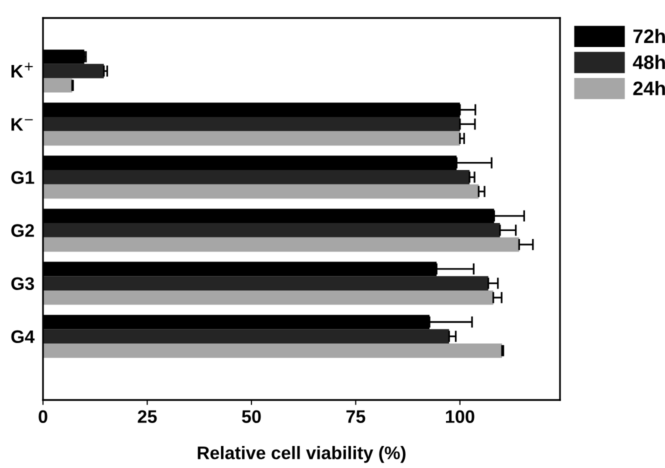 This screenshot has width=665, height=468. Describe the element at coordinates (23, 337) in the screenshot. I see `y-tick-label: G4` at that location.